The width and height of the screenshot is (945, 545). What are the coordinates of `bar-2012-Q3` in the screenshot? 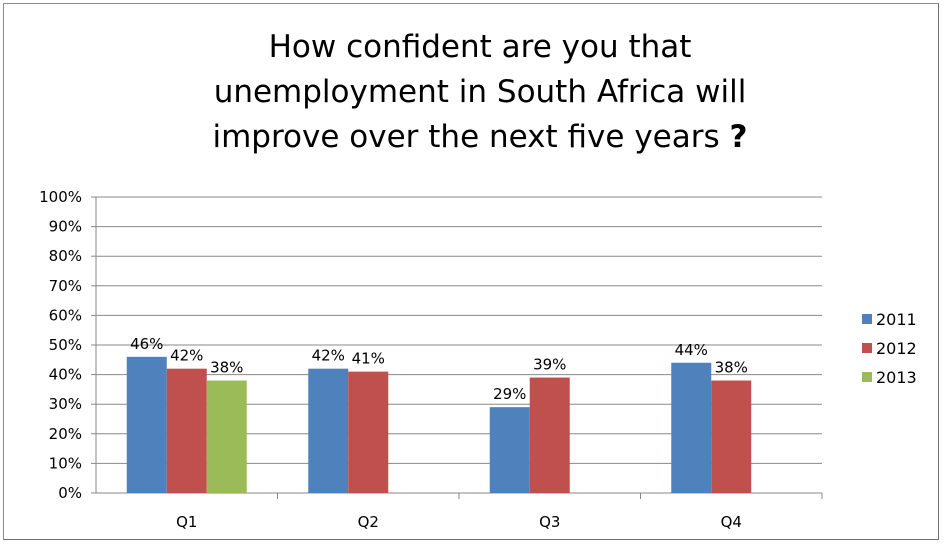 It's located at (549, 435).